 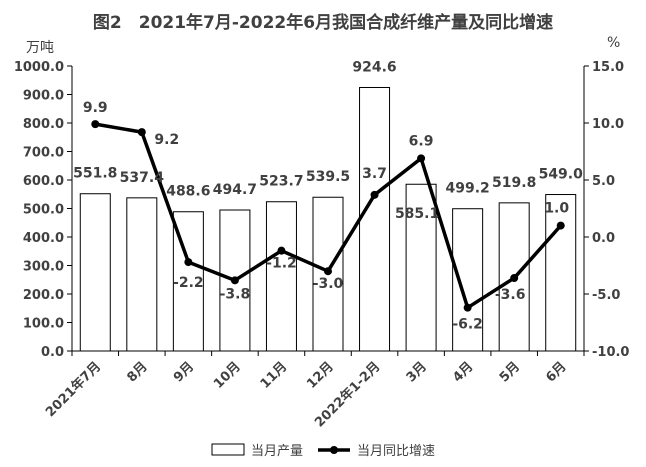 What do you see at coordinates (514, 183) in the screenshot?
I see `bar-data-label: 519.8` at bounding box center [514, 183].